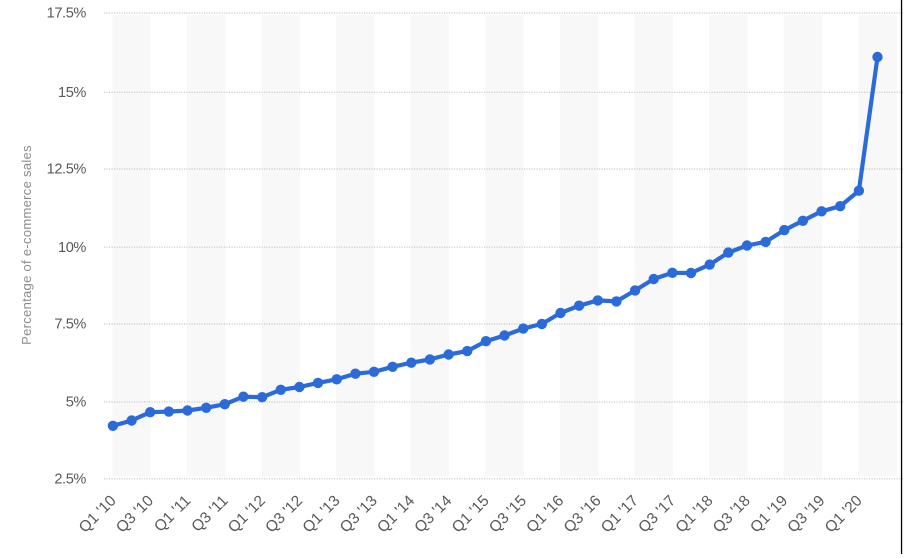 The height and width of the screenshot is (559, 904). I want to click on svg-text: Percentage of e-commerce sales, so click(26, 245).